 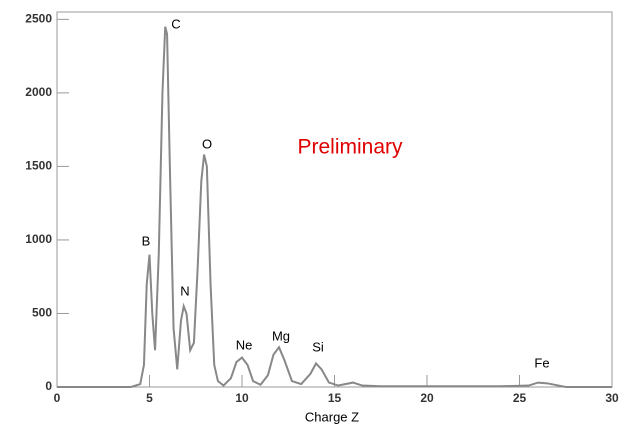 What do you see at coordinates (332, 416) in the screenshot?
I see `x-axis-label: Charge Z` at bounding box center [332, 416].